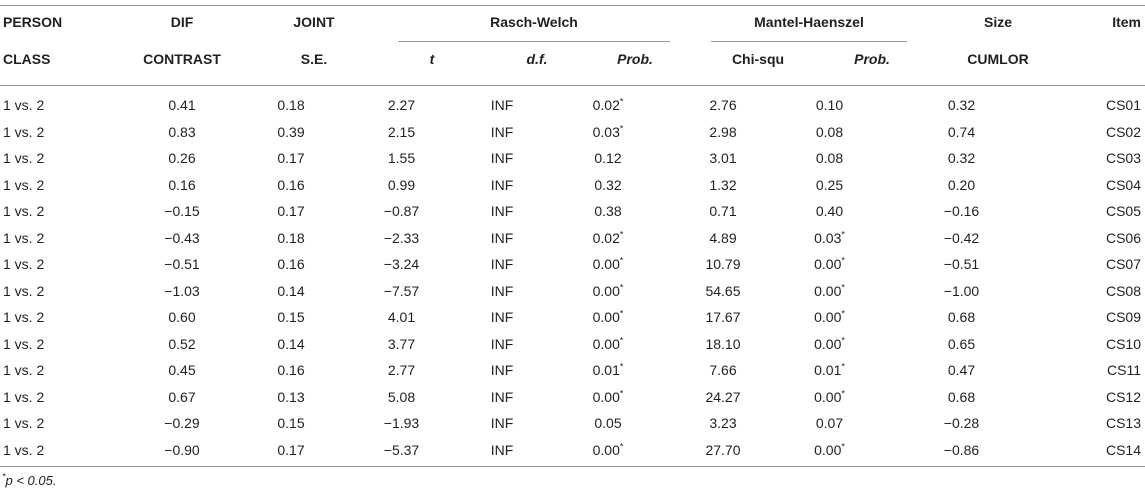  I want to click on cell-mh-chi: 7.66, so click(723, 370).